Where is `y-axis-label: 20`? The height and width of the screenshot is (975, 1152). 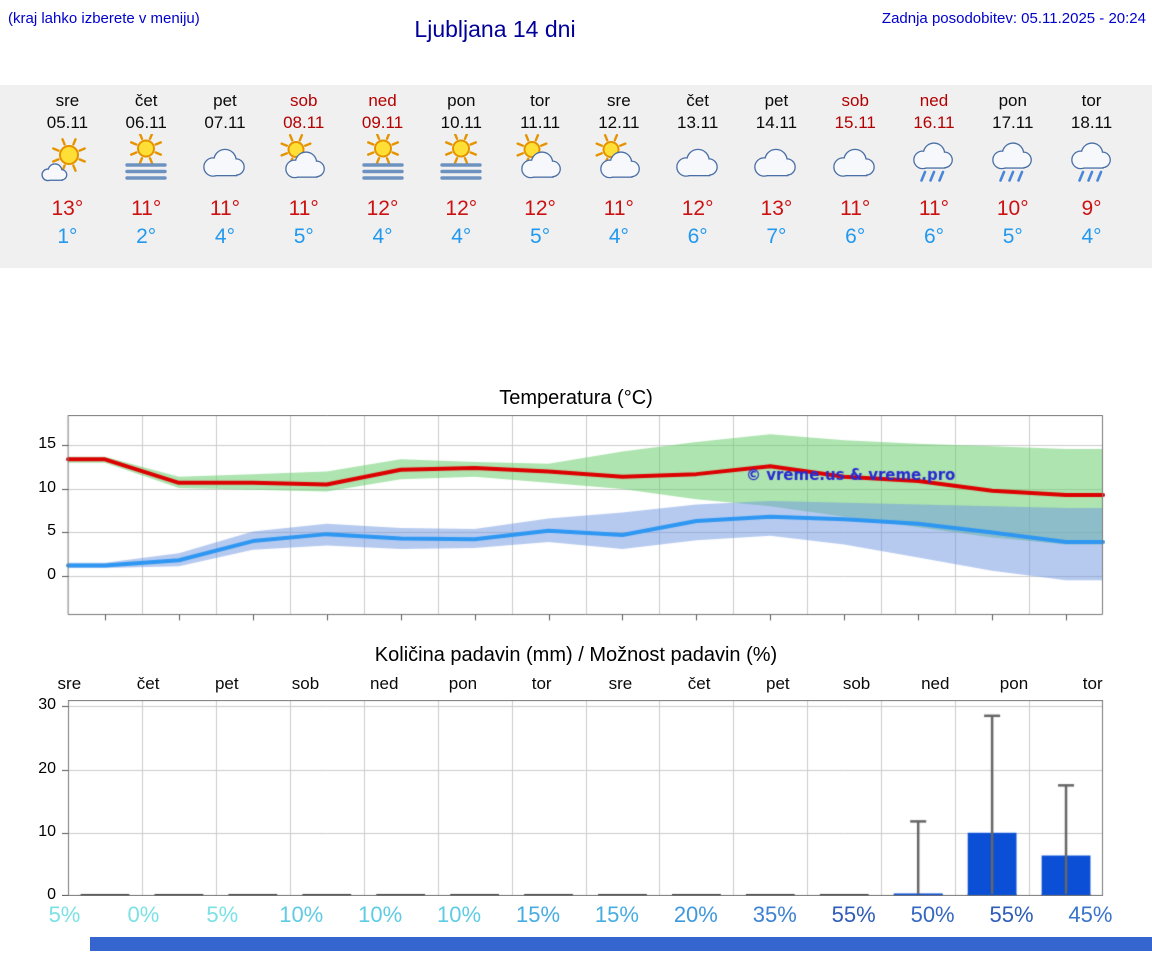
y-axis-label: 20 is located at coordinates (47, 768).